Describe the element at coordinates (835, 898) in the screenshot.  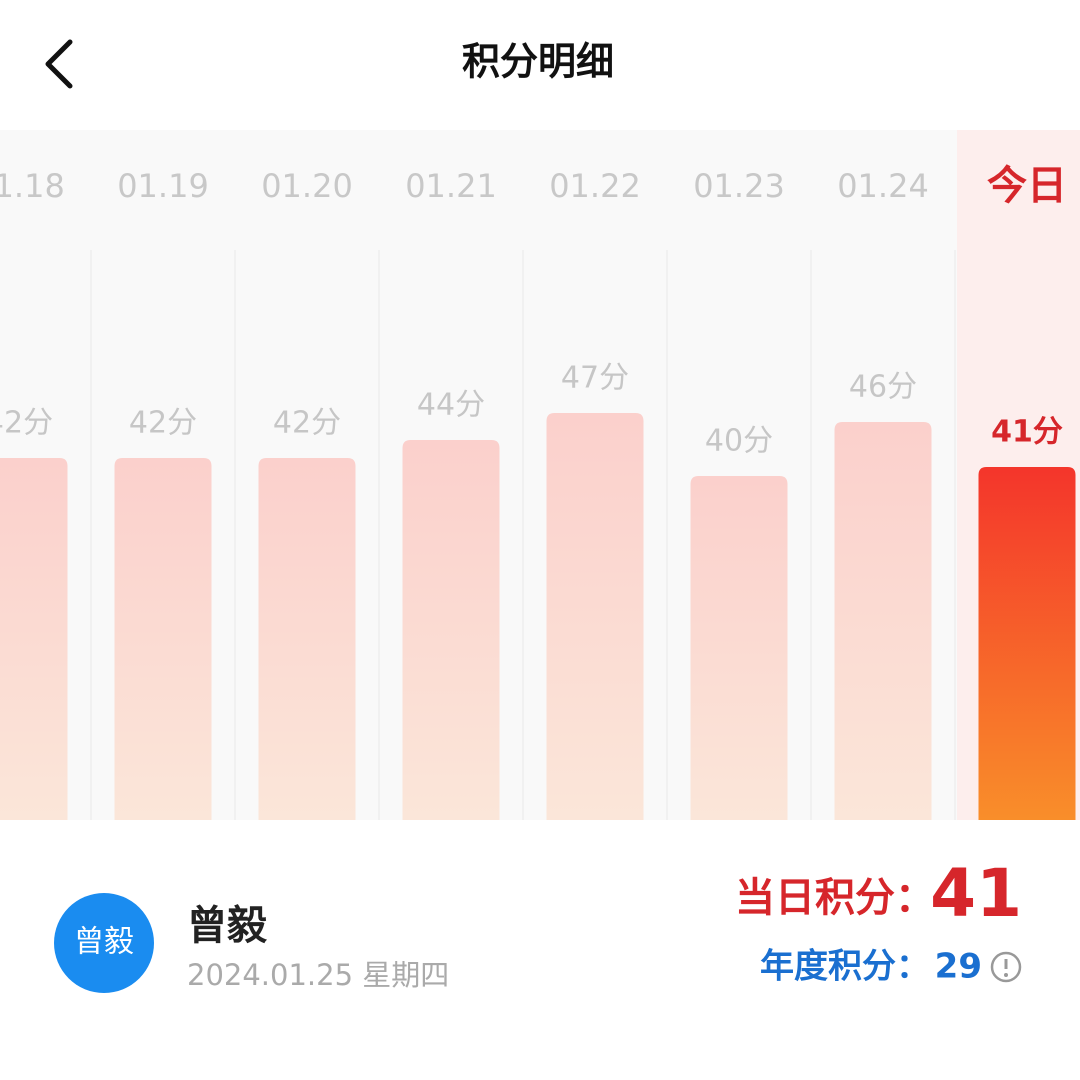
I see `daily-label: 当日积分：` at that location.